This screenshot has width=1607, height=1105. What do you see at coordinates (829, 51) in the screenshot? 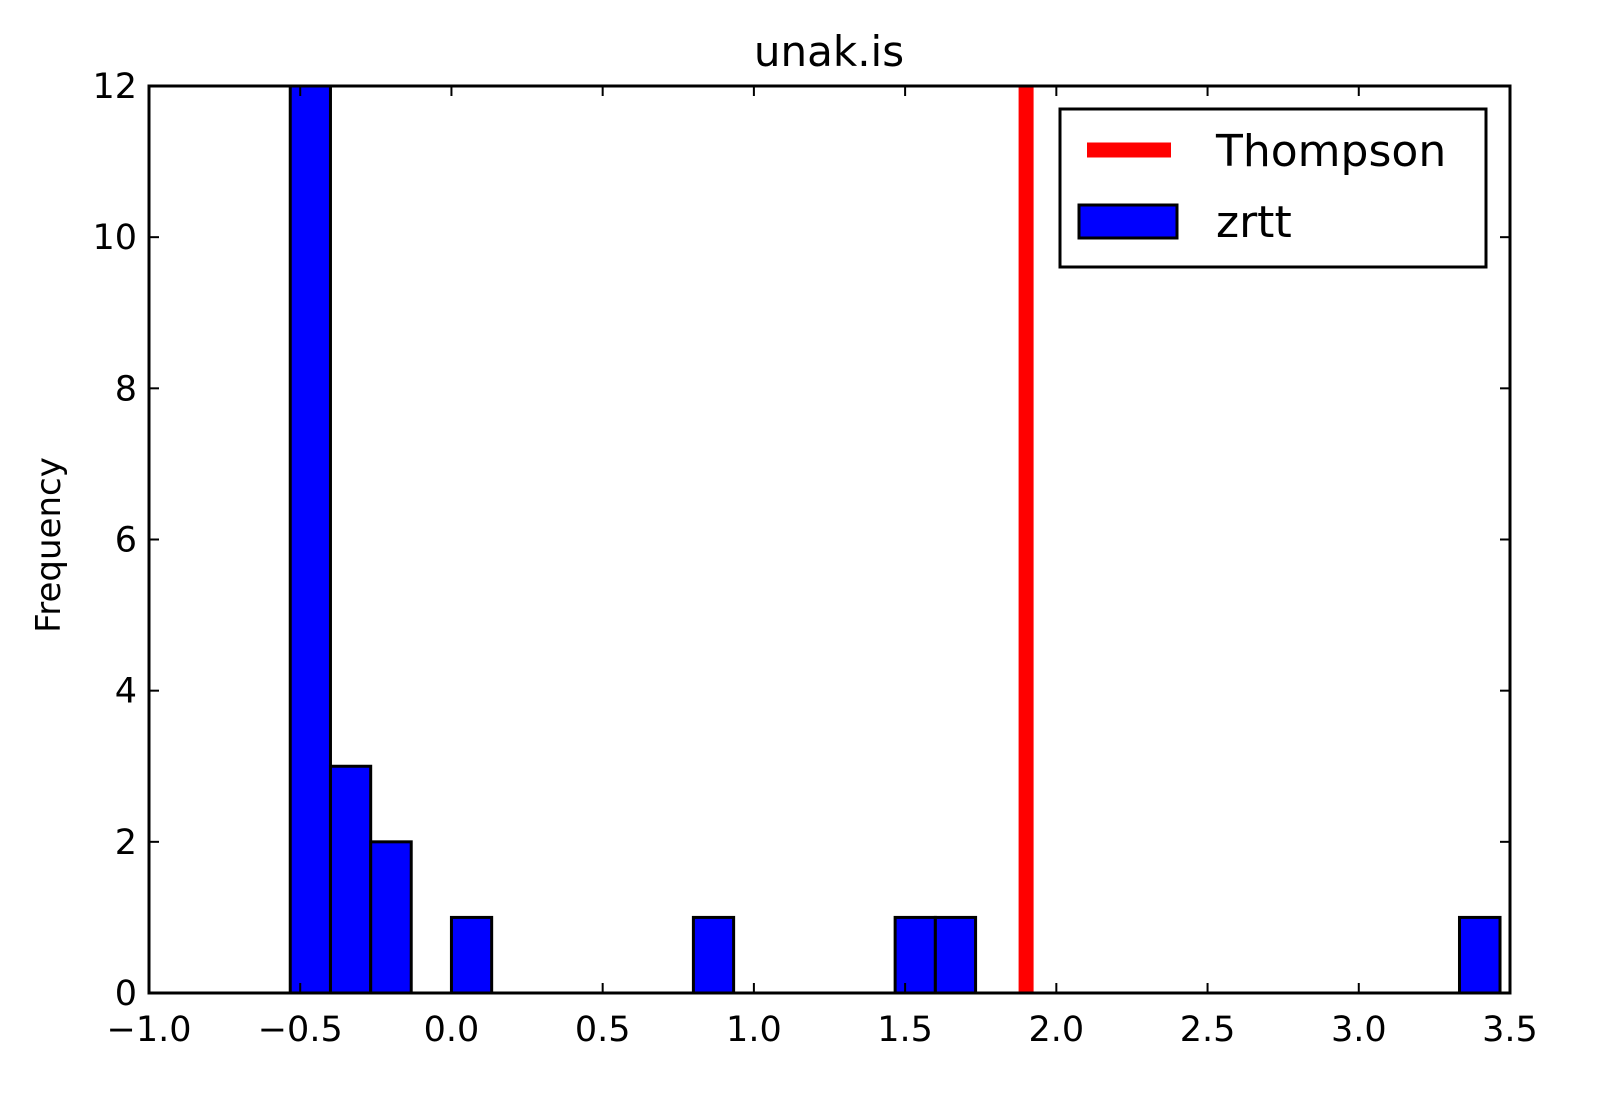
I see `chart-title: unak.is` at bounding box center [829, 51].